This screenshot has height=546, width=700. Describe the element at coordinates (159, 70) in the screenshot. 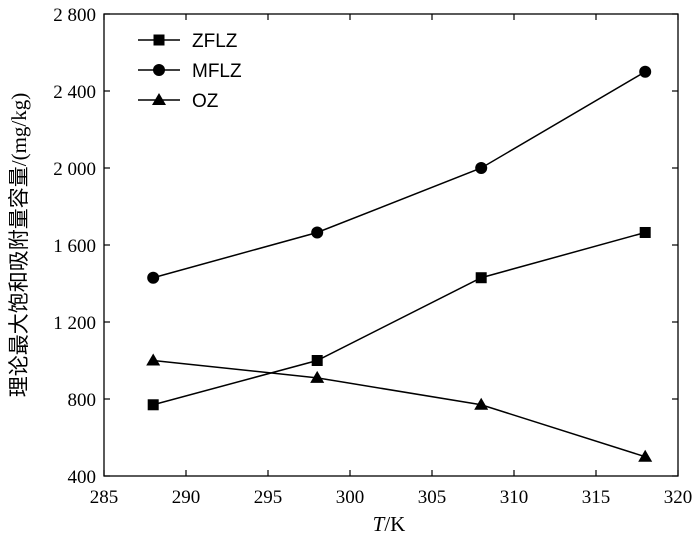

I see `legend-marker-mflz` at that location.